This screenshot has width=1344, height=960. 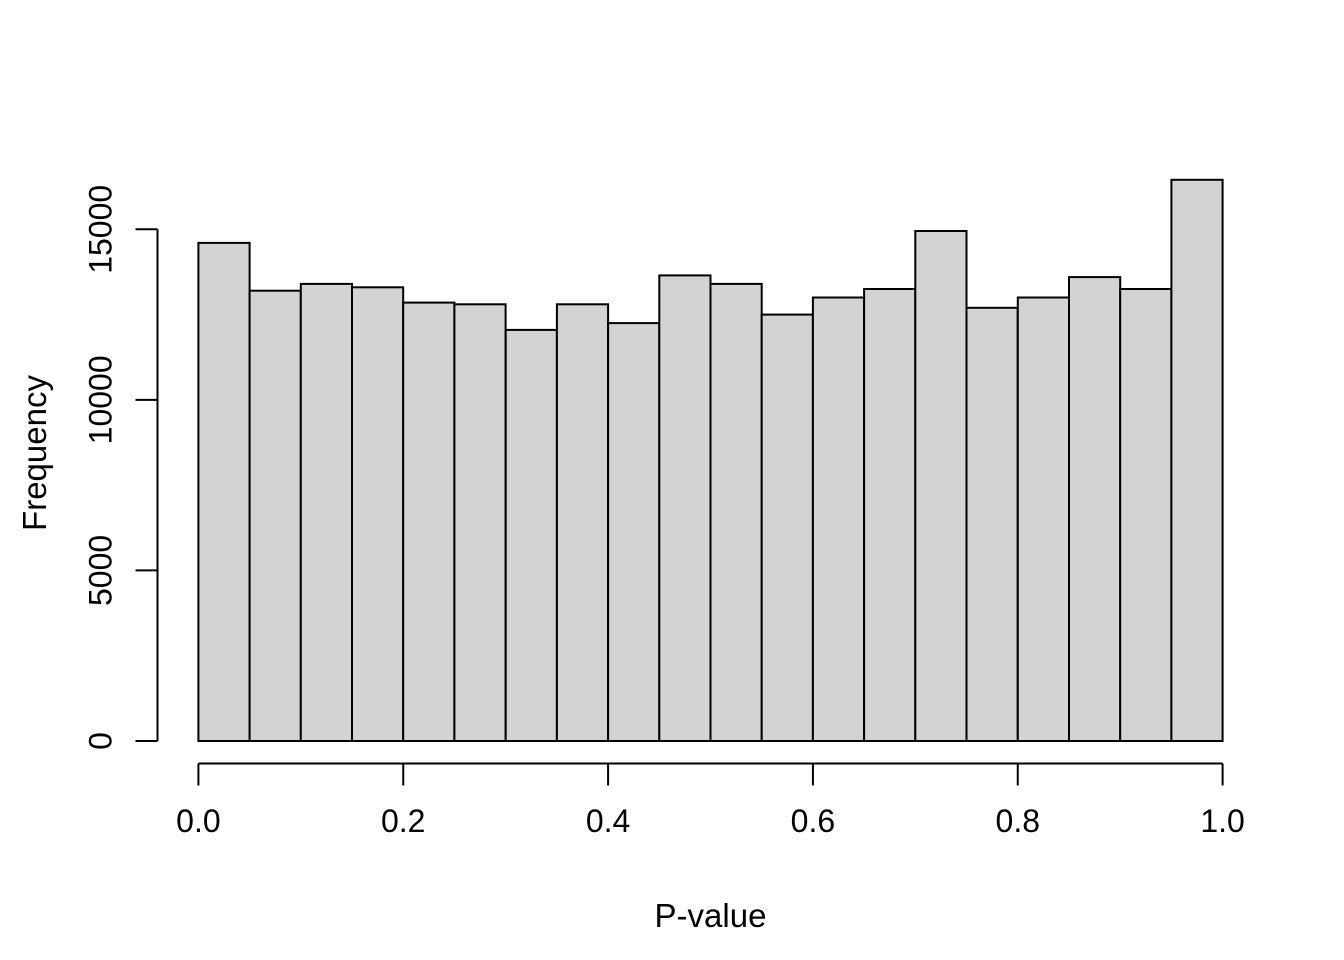 I want to click on y-tick-label: 10000, so click(x=101, y=399).